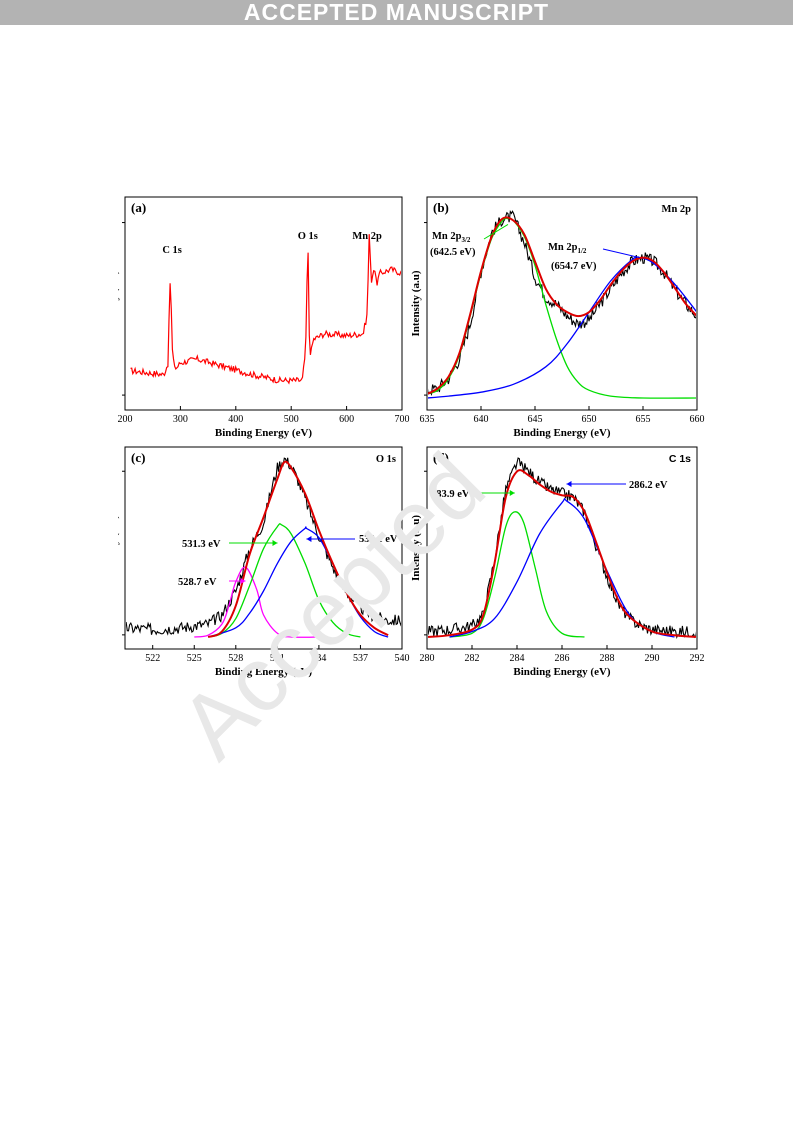  What do you see at coordinates (677, 209) in the screenshot?
I see `corner-label: Mn 2p` at bounding box center [677, 209].